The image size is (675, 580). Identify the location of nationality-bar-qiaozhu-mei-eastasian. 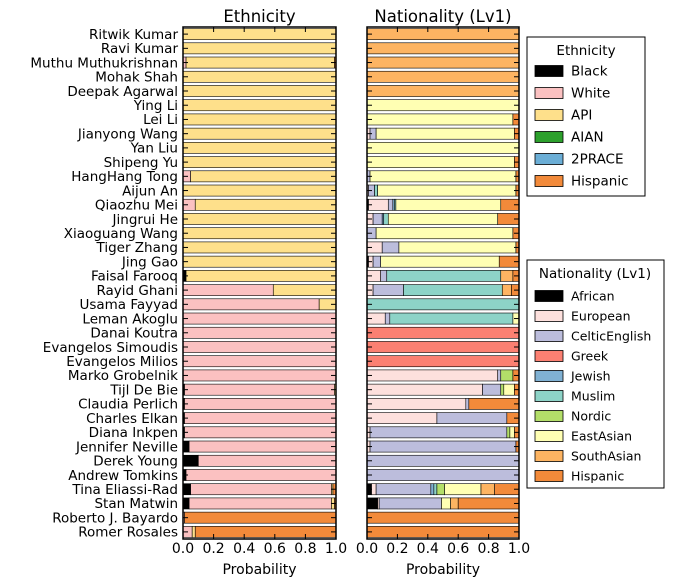
(448, 204).